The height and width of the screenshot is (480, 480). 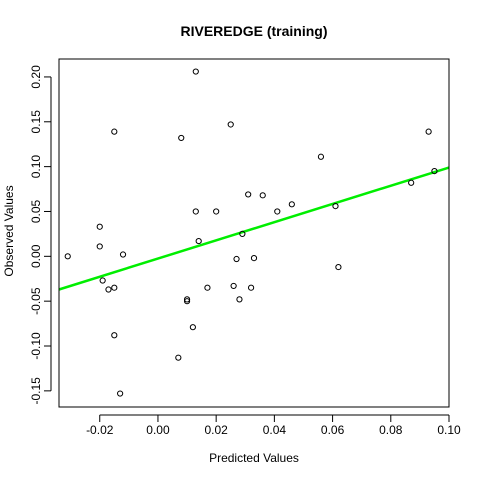 What do you see at coordinates (449, 430) in the screenshot?
I see `x-tick-label: 0.10` at bounding box center [449, 430].